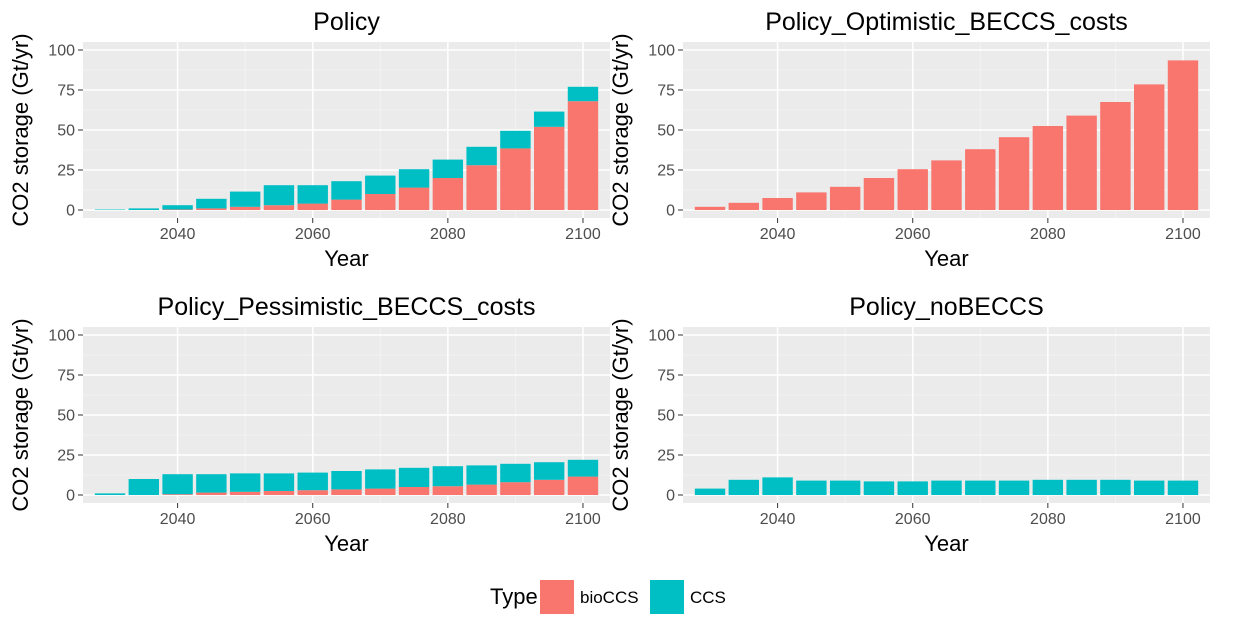 The image size is (1233, 619). Describe the element at coordinates (515, 179) in the screenshot. I see `bar-bioCCS-2090` at that location.